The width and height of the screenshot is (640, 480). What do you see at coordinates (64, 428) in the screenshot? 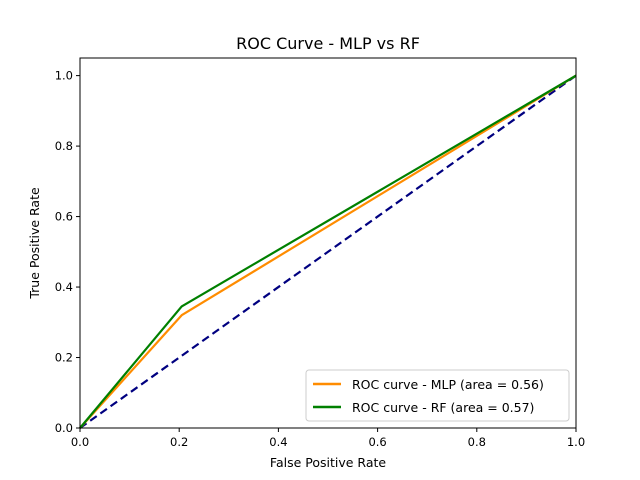
I see `y-tick-label: 0.0` at bounding box center [64, 428].